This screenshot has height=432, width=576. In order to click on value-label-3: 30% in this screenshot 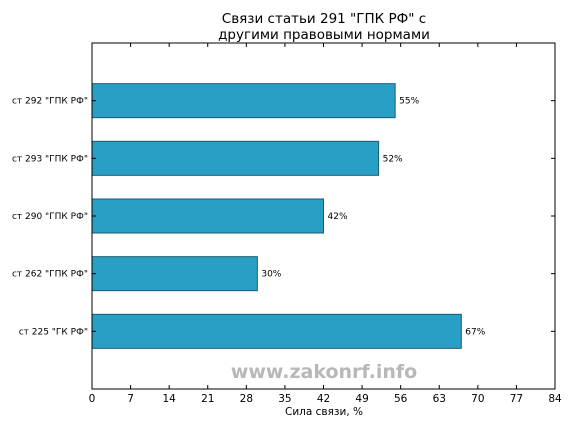, I will do `click(271, 275)`.